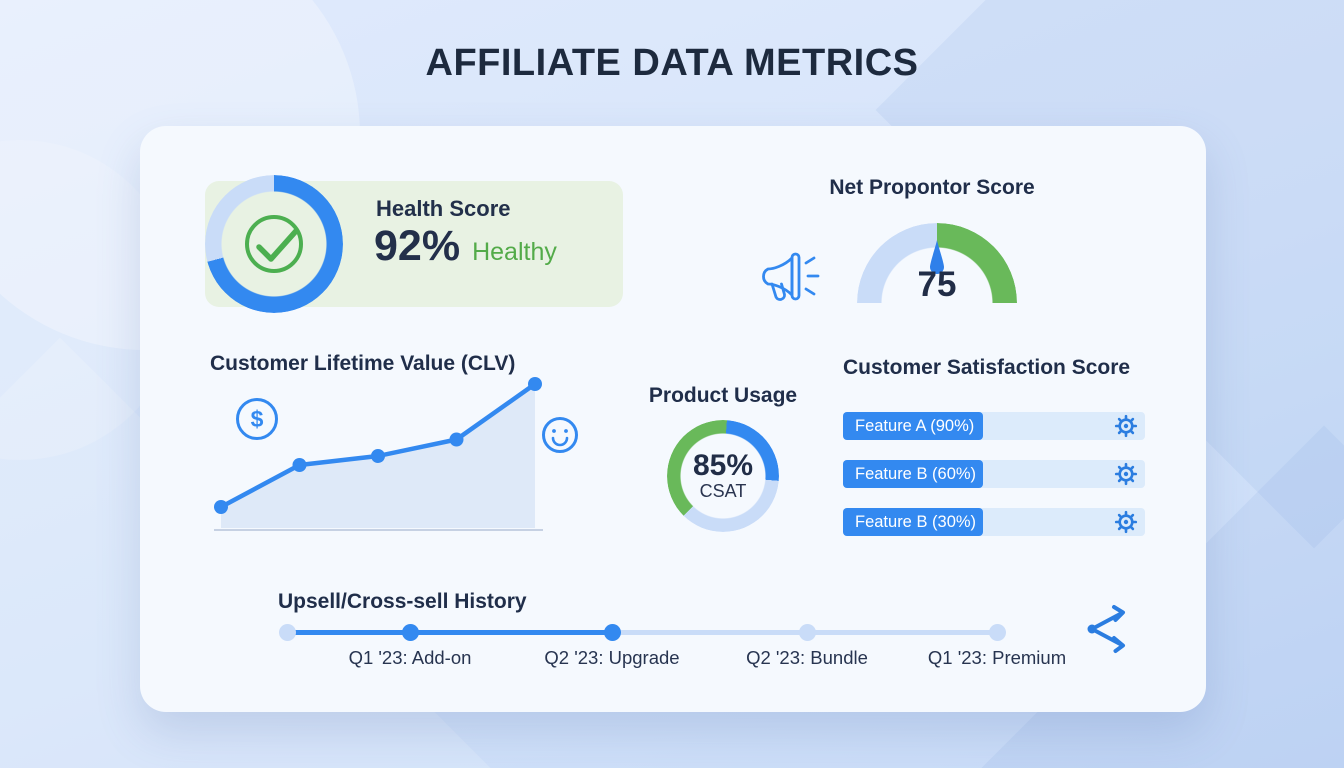 The height and width of the screenshot is (768, 1344). What do you see at coordinates (672, 63) in the screenshot?
I see `page-title: AFFILIATE DATA METRICS` at bounding box center [672, 63].